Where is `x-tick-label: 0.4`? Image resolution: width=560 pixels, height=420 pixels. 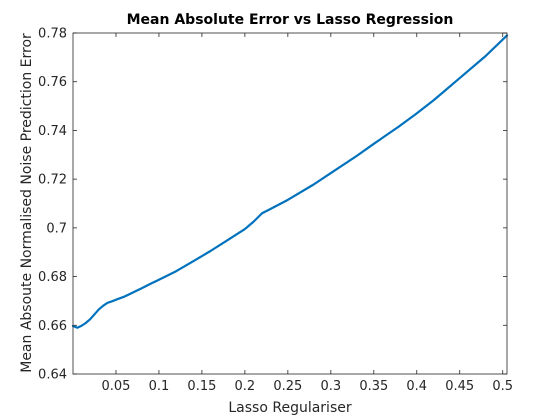 x-tick-label: 0.4 is located at coordinates (416, 386).